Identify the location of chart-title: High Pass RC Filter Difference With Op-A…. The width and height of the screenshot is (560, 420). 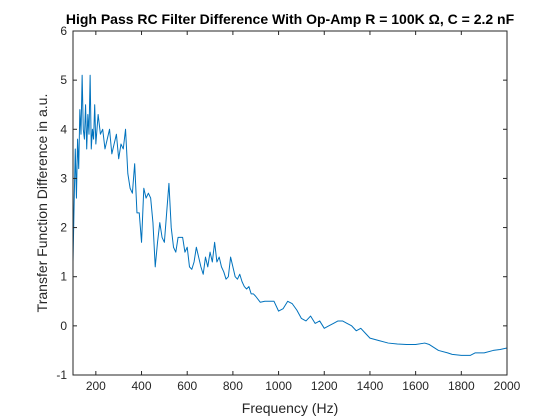
(290, 19).